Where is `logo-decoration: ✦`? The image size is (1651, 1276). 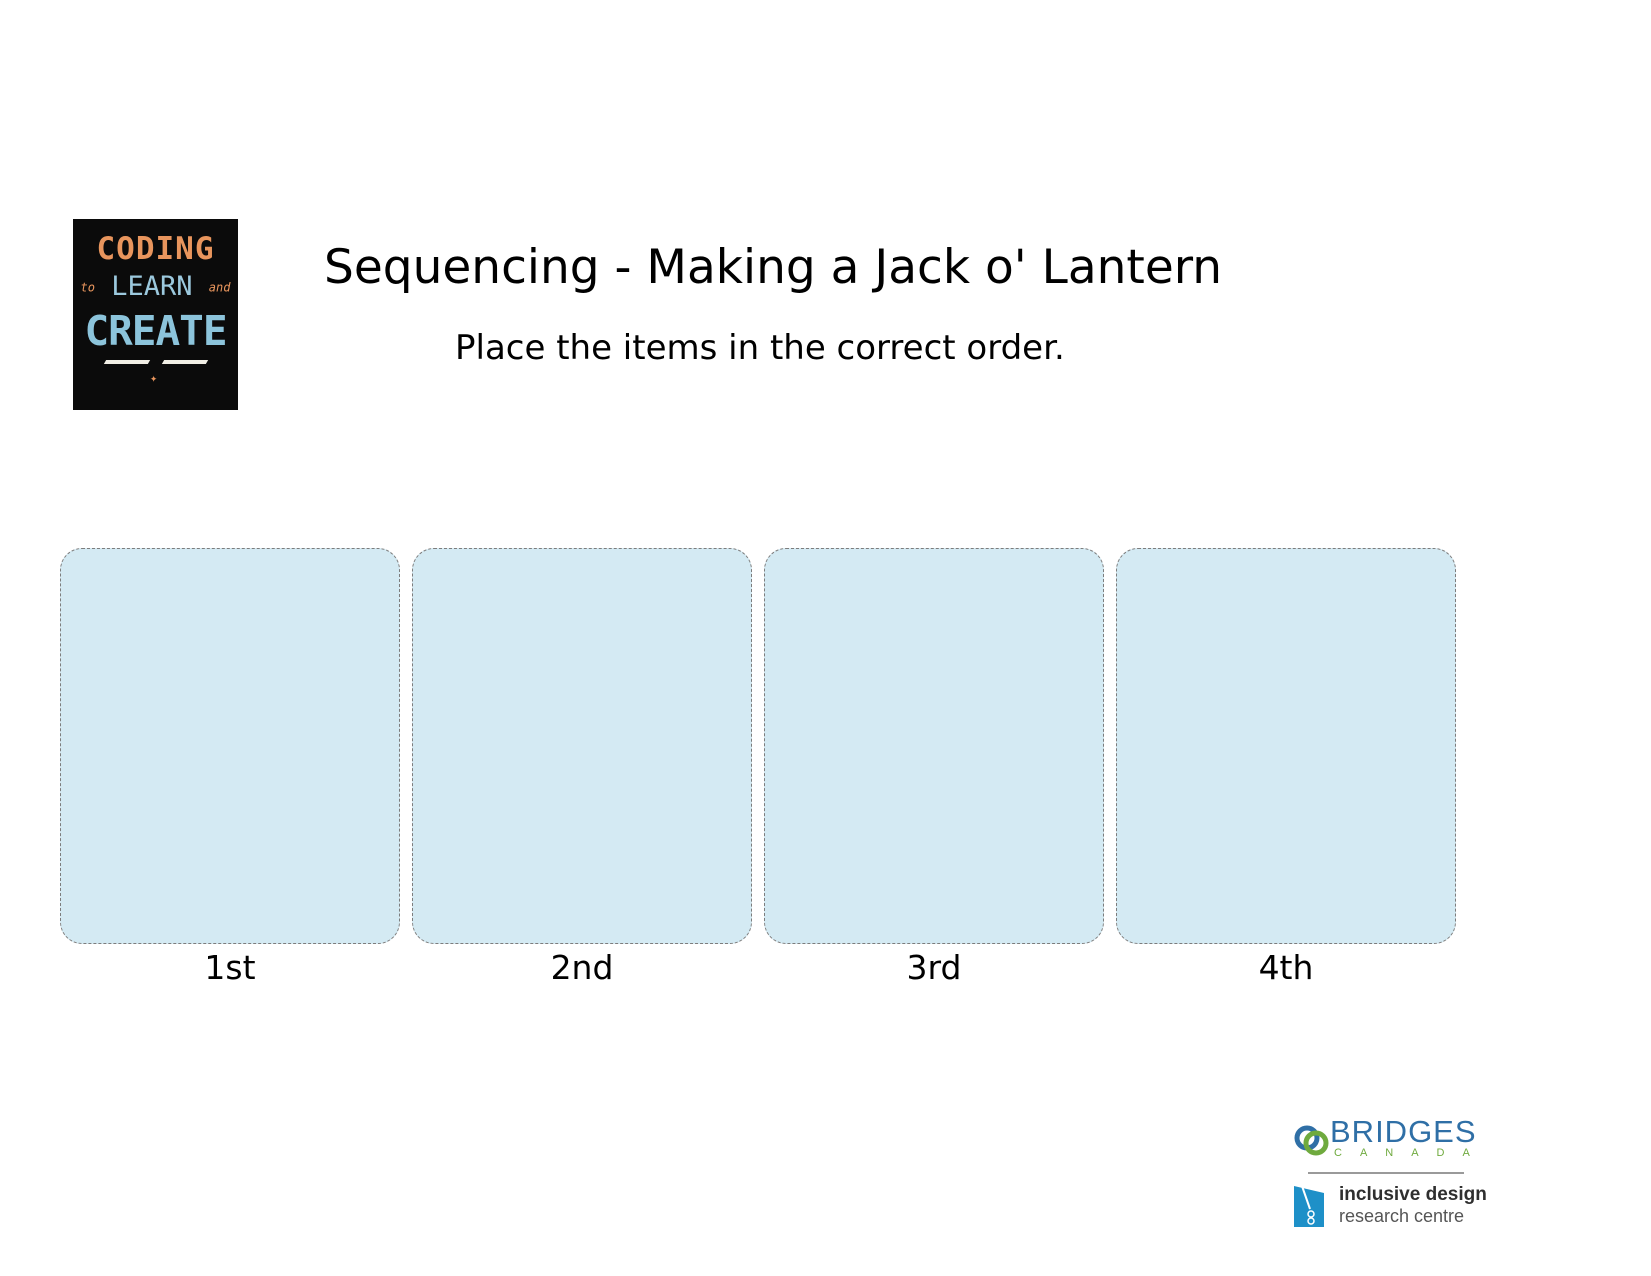
logo-decoration: ✦ is located at coordinates (155, 370).